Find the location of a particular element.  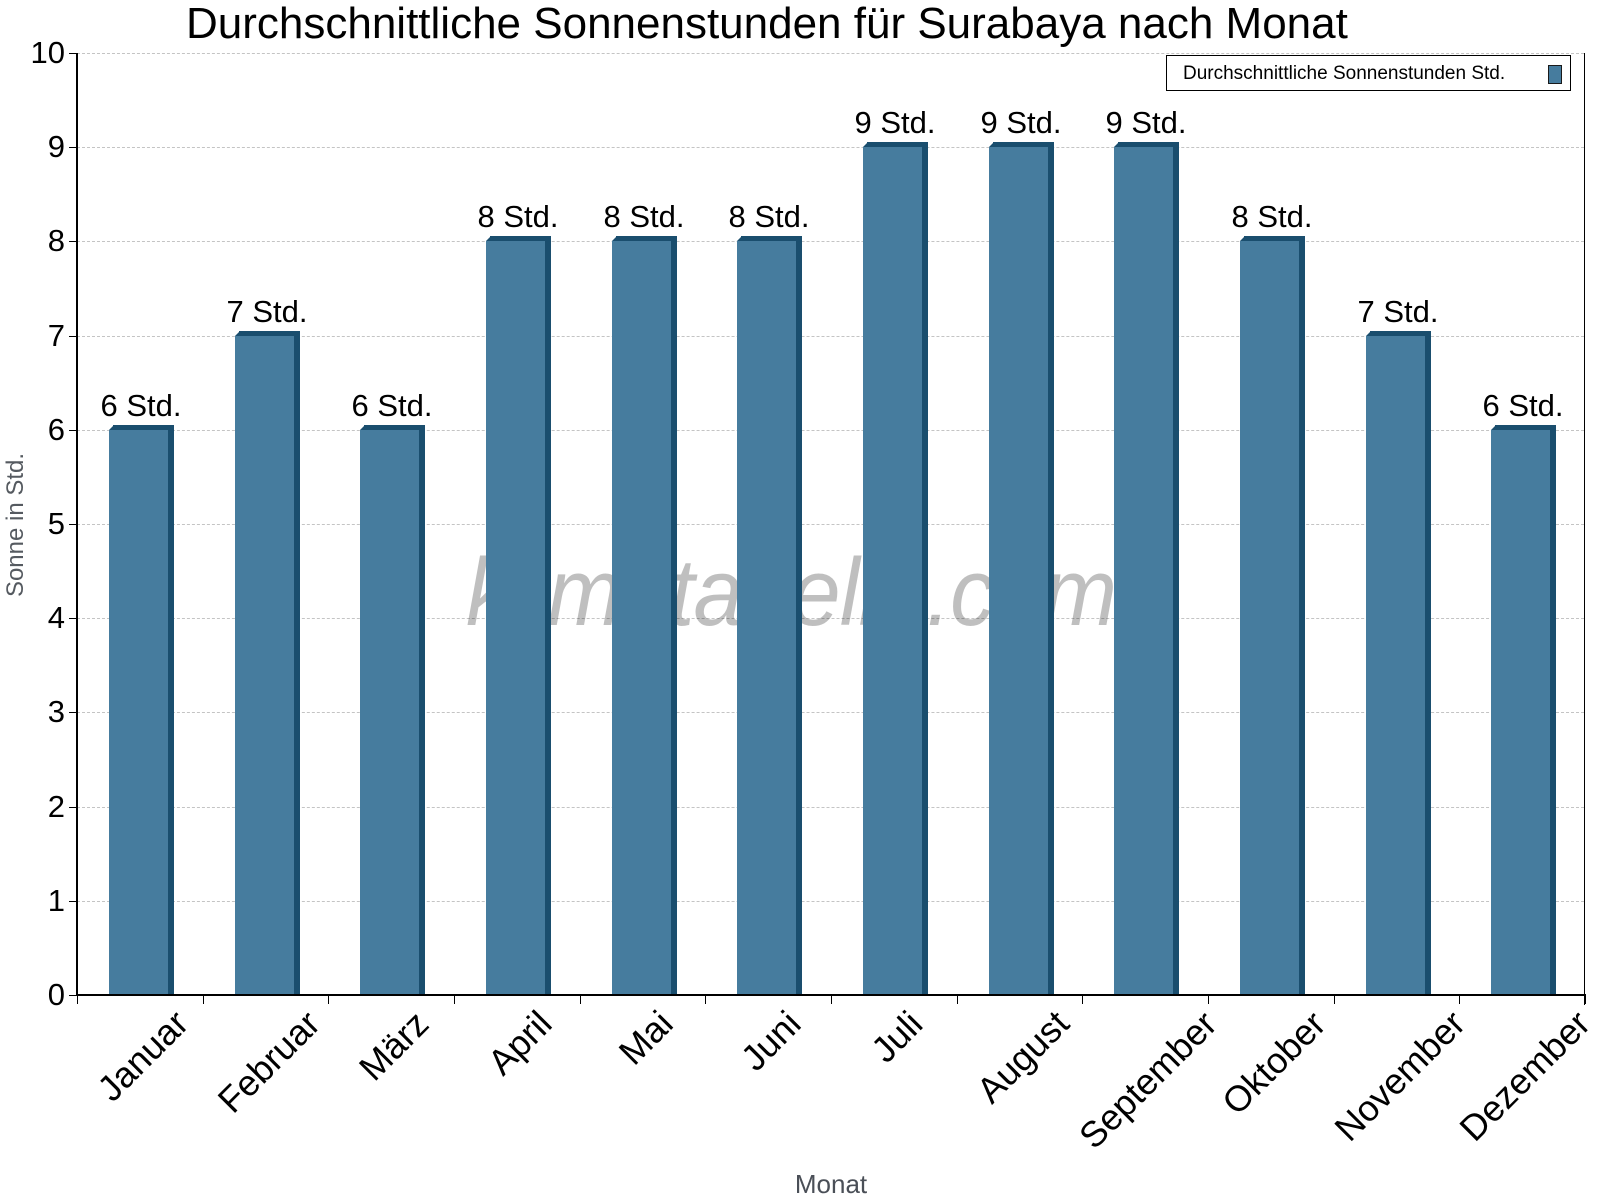

y-tick-label: 7 is located at coordinates (56, 335).